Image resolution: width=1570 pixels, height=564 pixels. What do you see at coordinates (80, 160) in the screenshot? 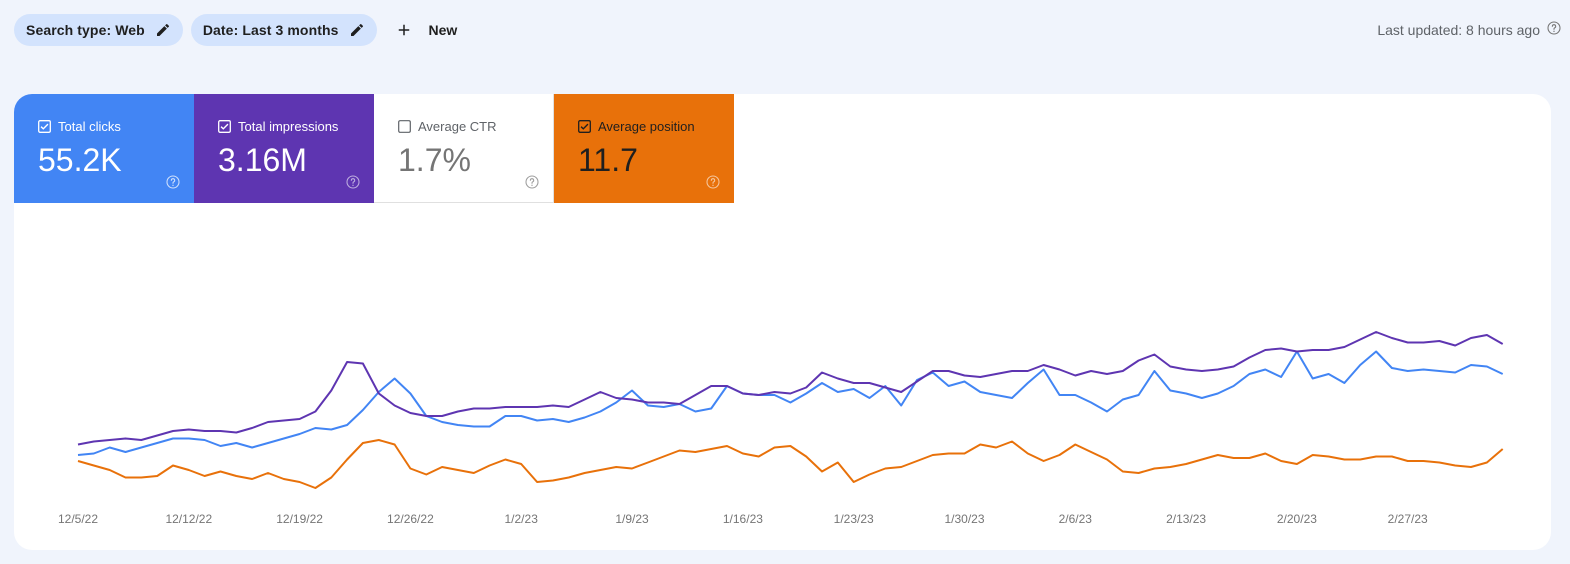
I see `metric-value: 55.2K` at bounding box center [80, 160].